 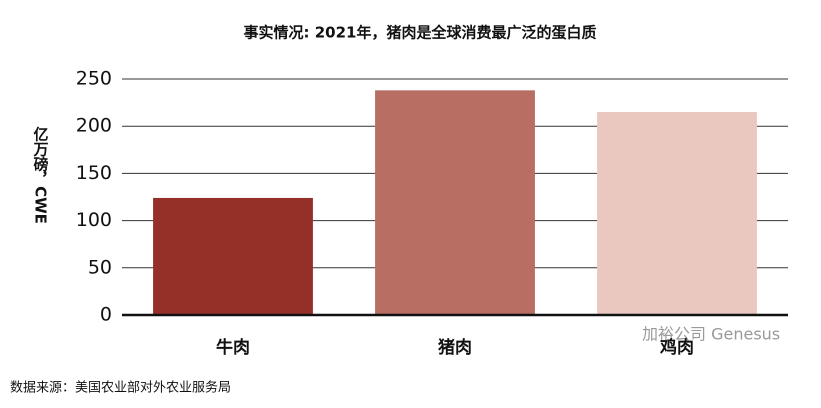 I want to click on x-tick-label: 猪肉, so click(x=455, y=347).